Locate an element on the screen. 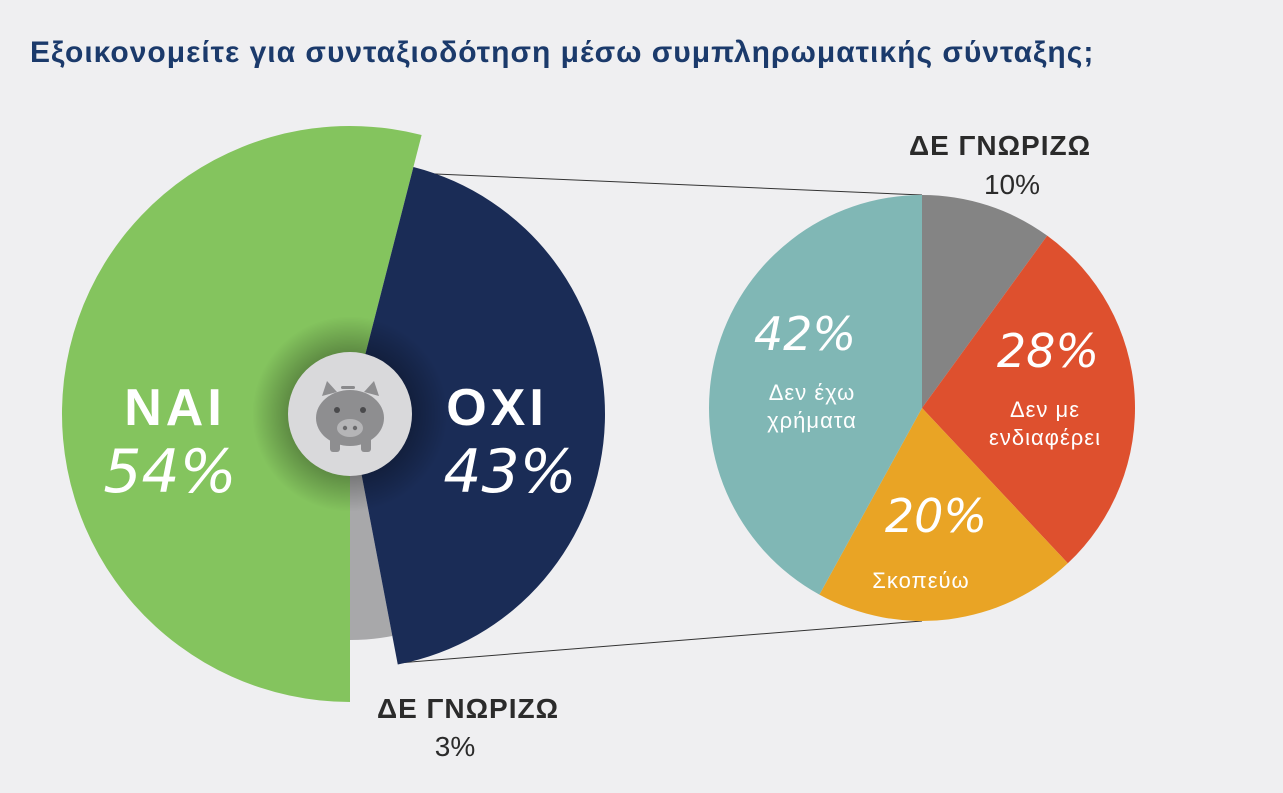 The image size is (1283, 793). slice-not_interested is located at coordinates (1029, 399).